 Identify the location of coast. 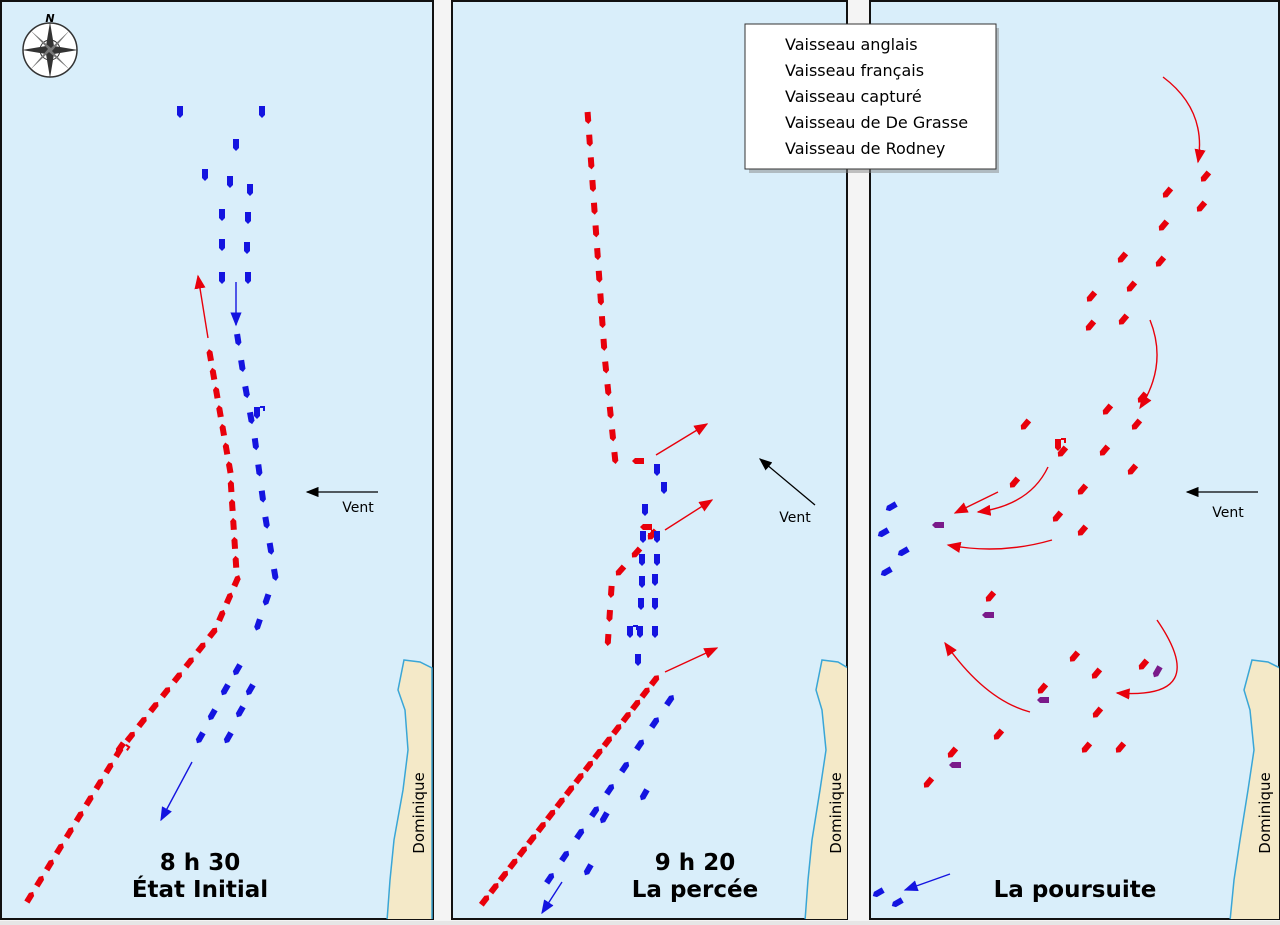
(409, 789).